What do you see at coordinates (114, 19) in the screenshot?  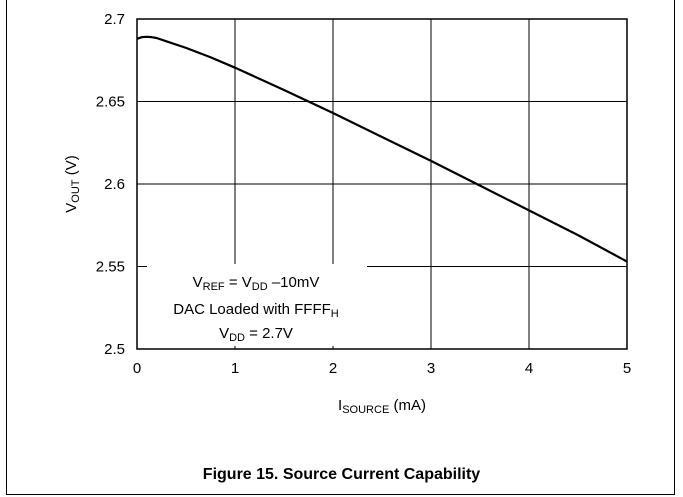 I see `y-tick-label: 2.7` at bounding box center [114, 19].